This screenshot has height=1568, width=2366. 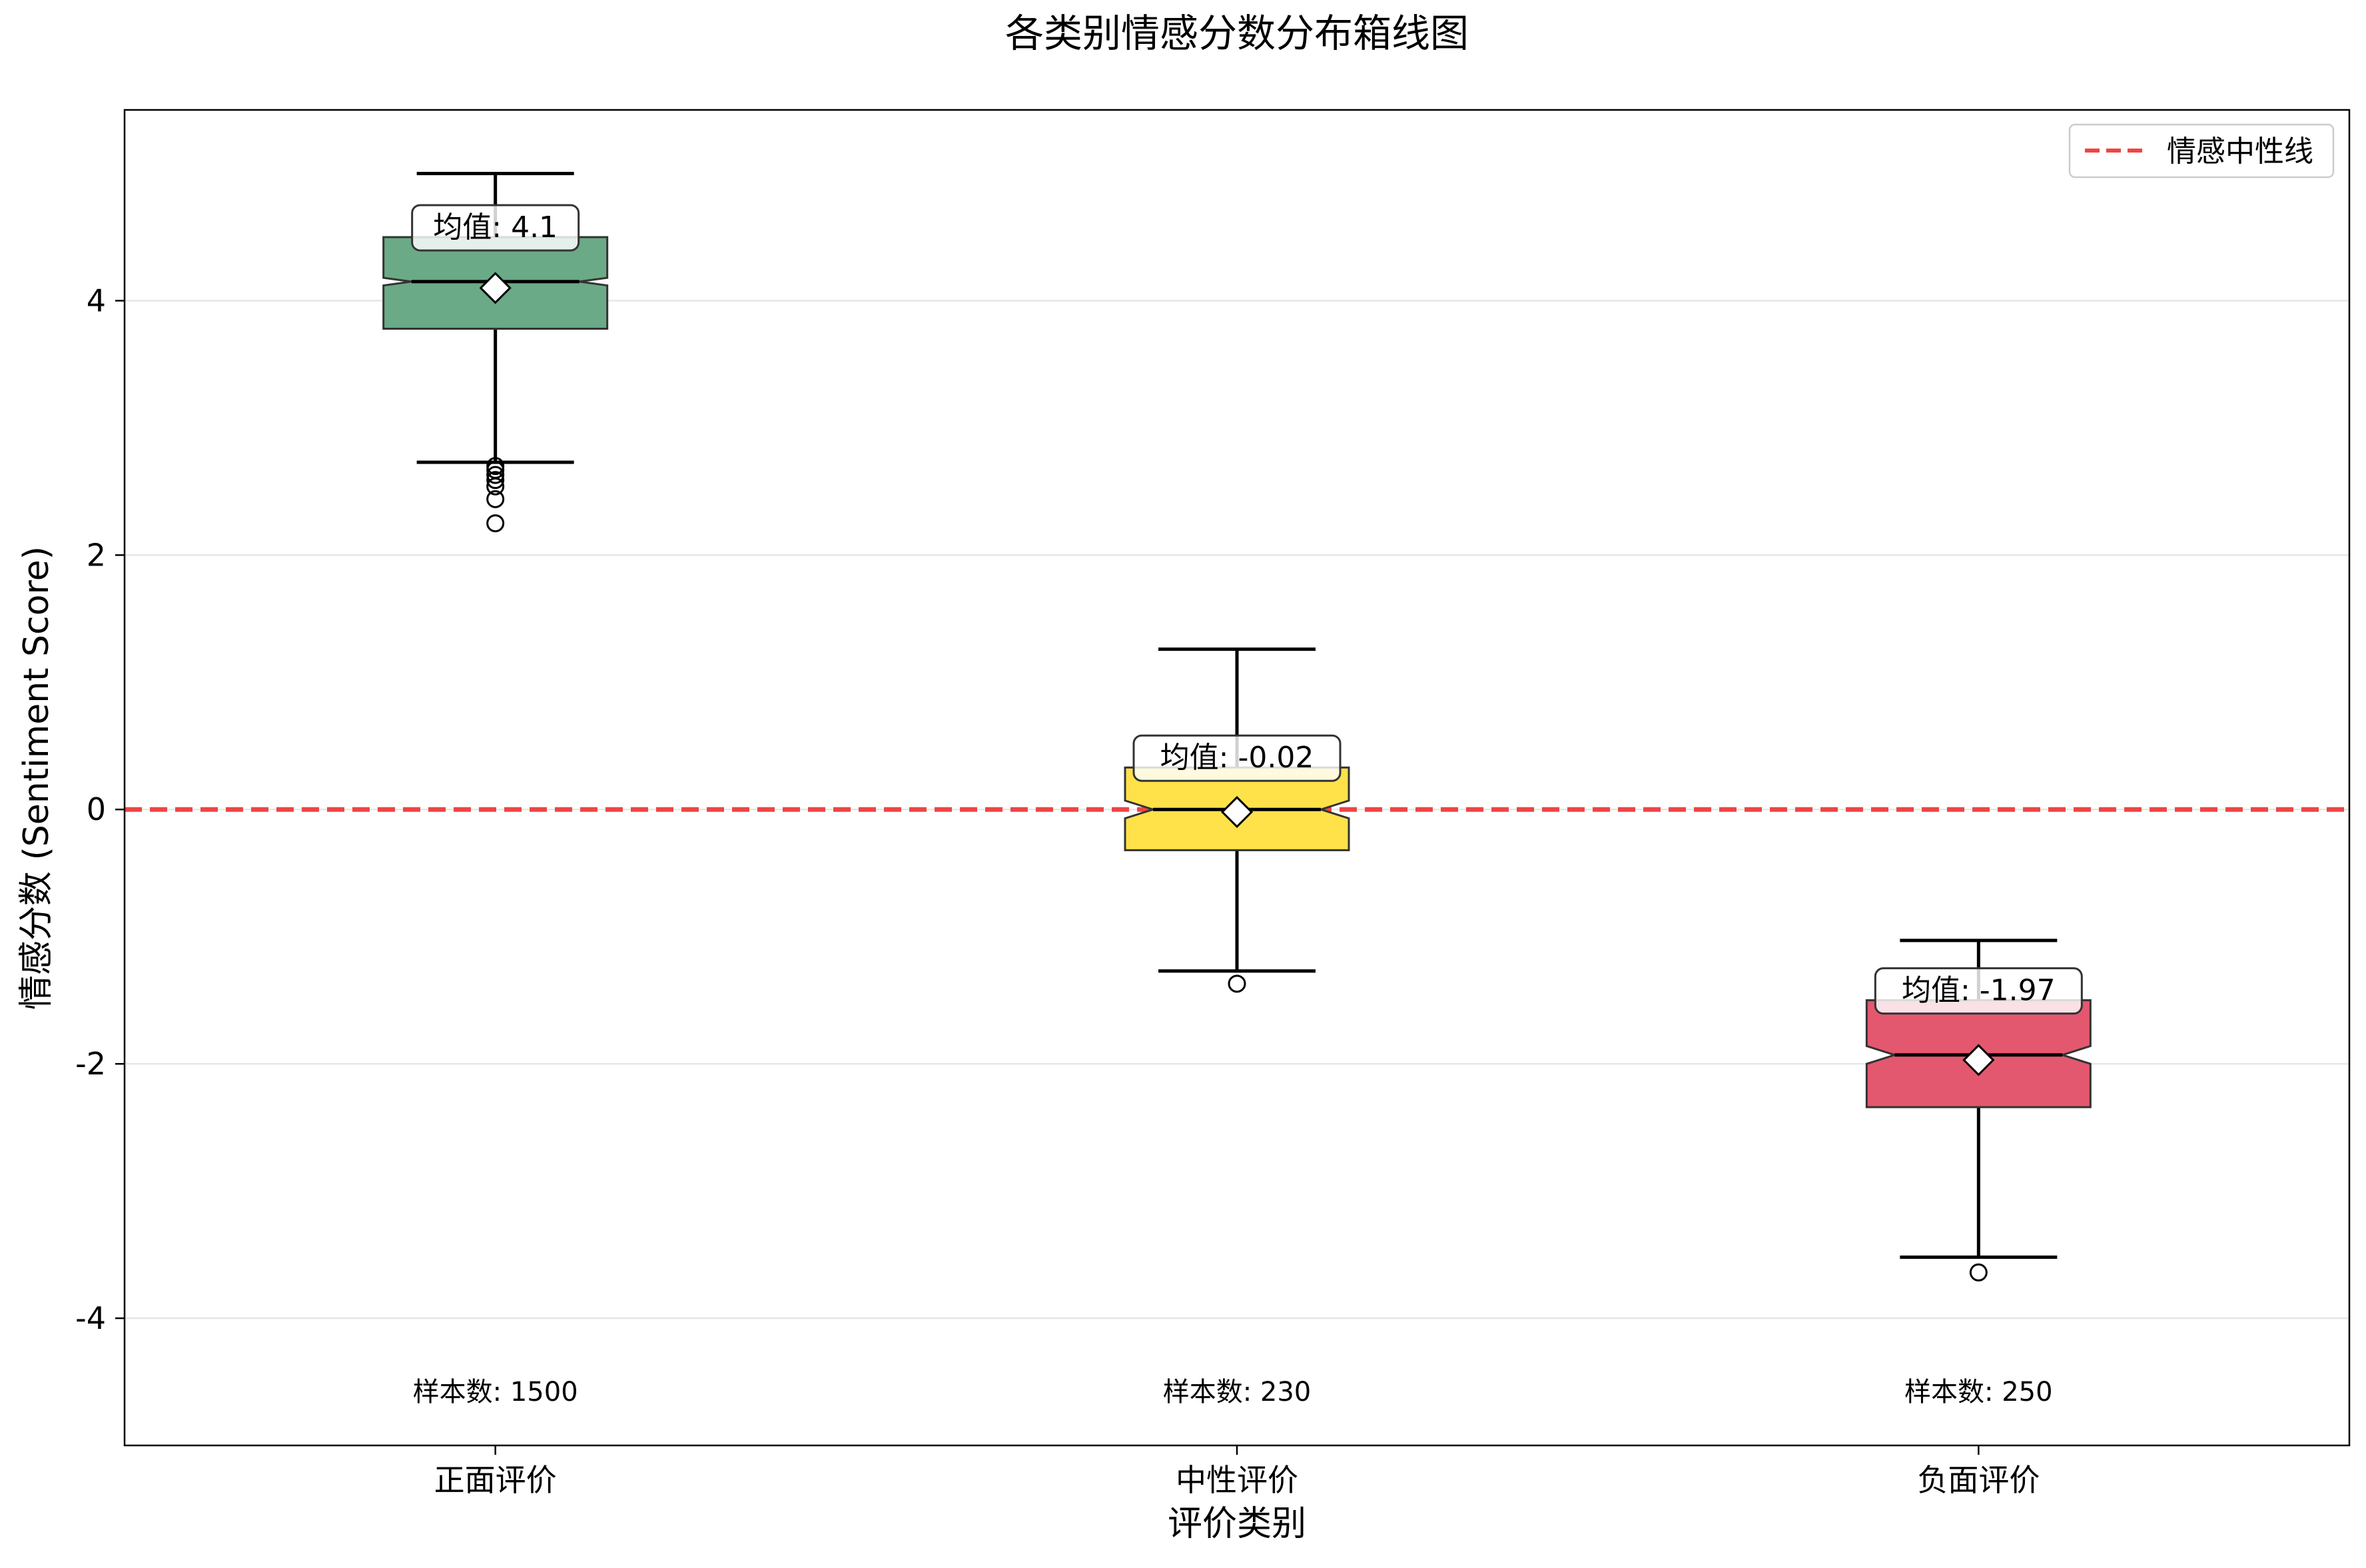 I want to click on mean-label: 均值: -1.97, so click(x=1979, y=991).